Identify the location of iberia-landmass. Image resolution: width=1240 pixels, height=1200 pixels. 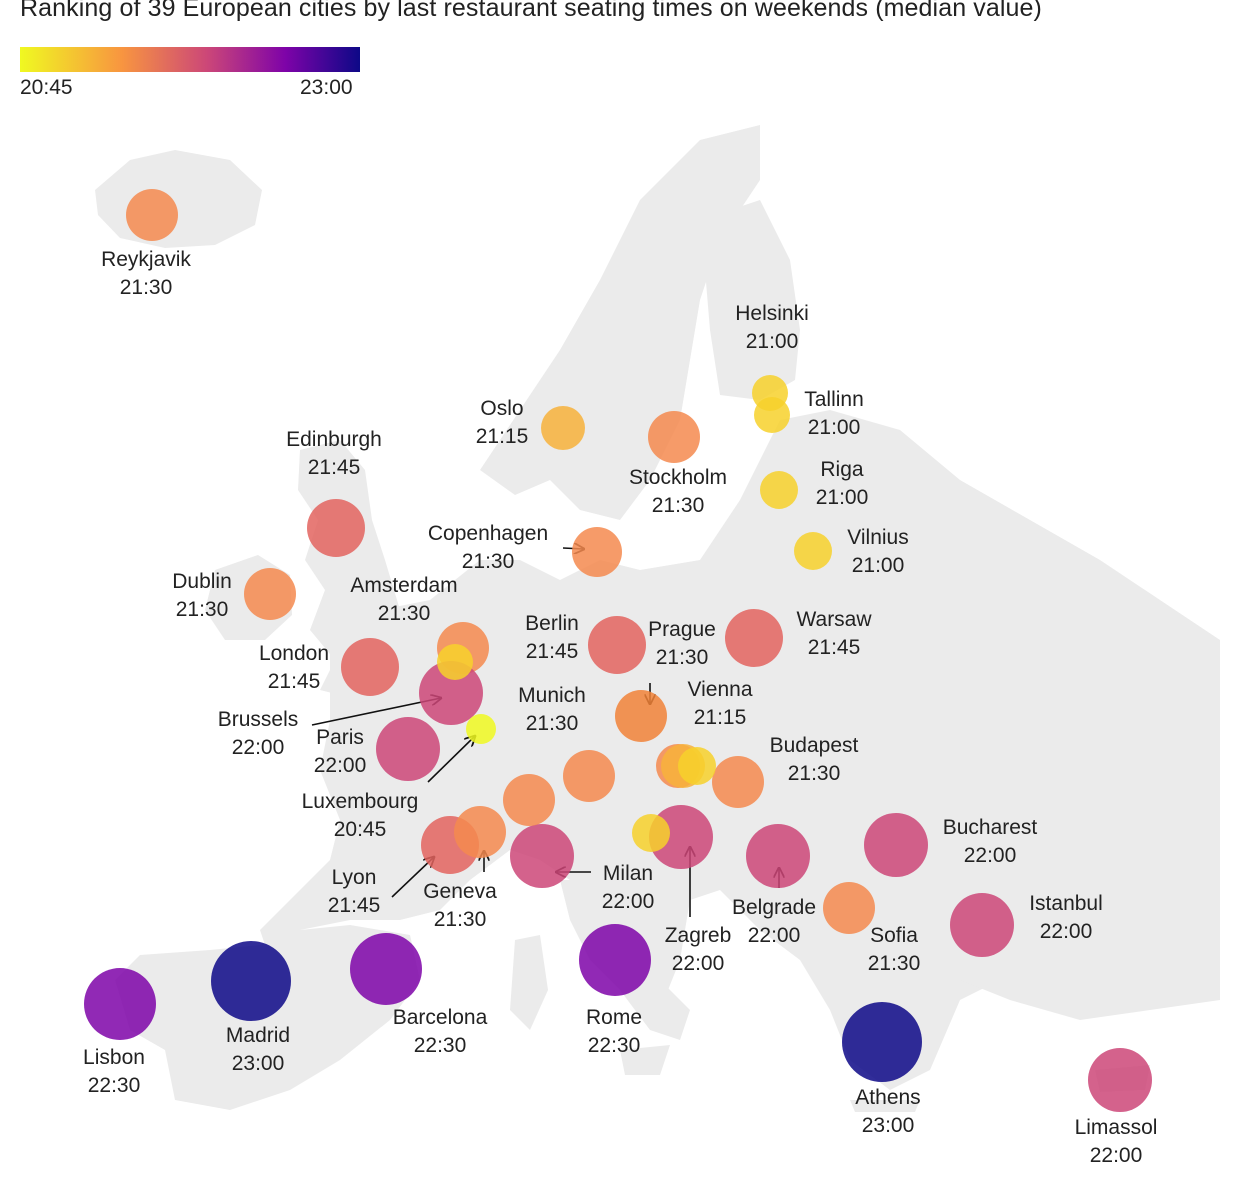
(267, 1017).